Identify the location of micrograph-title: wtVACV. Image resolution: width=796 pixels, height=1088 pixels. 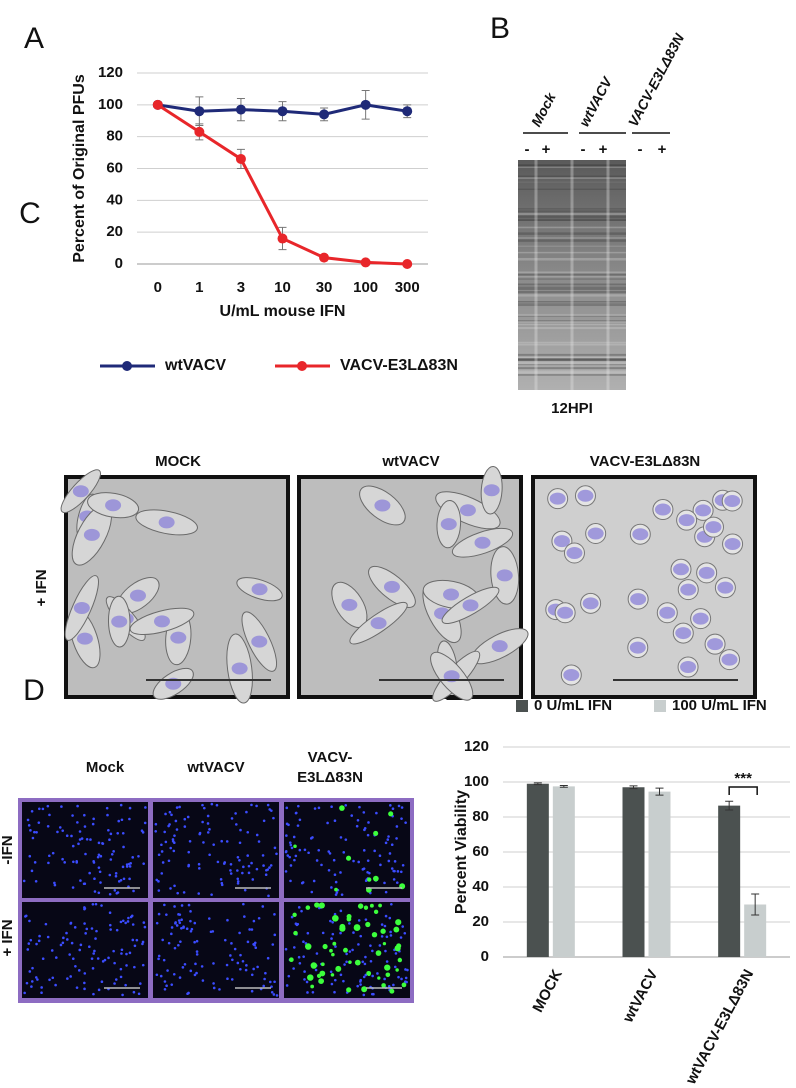
(410, 461).